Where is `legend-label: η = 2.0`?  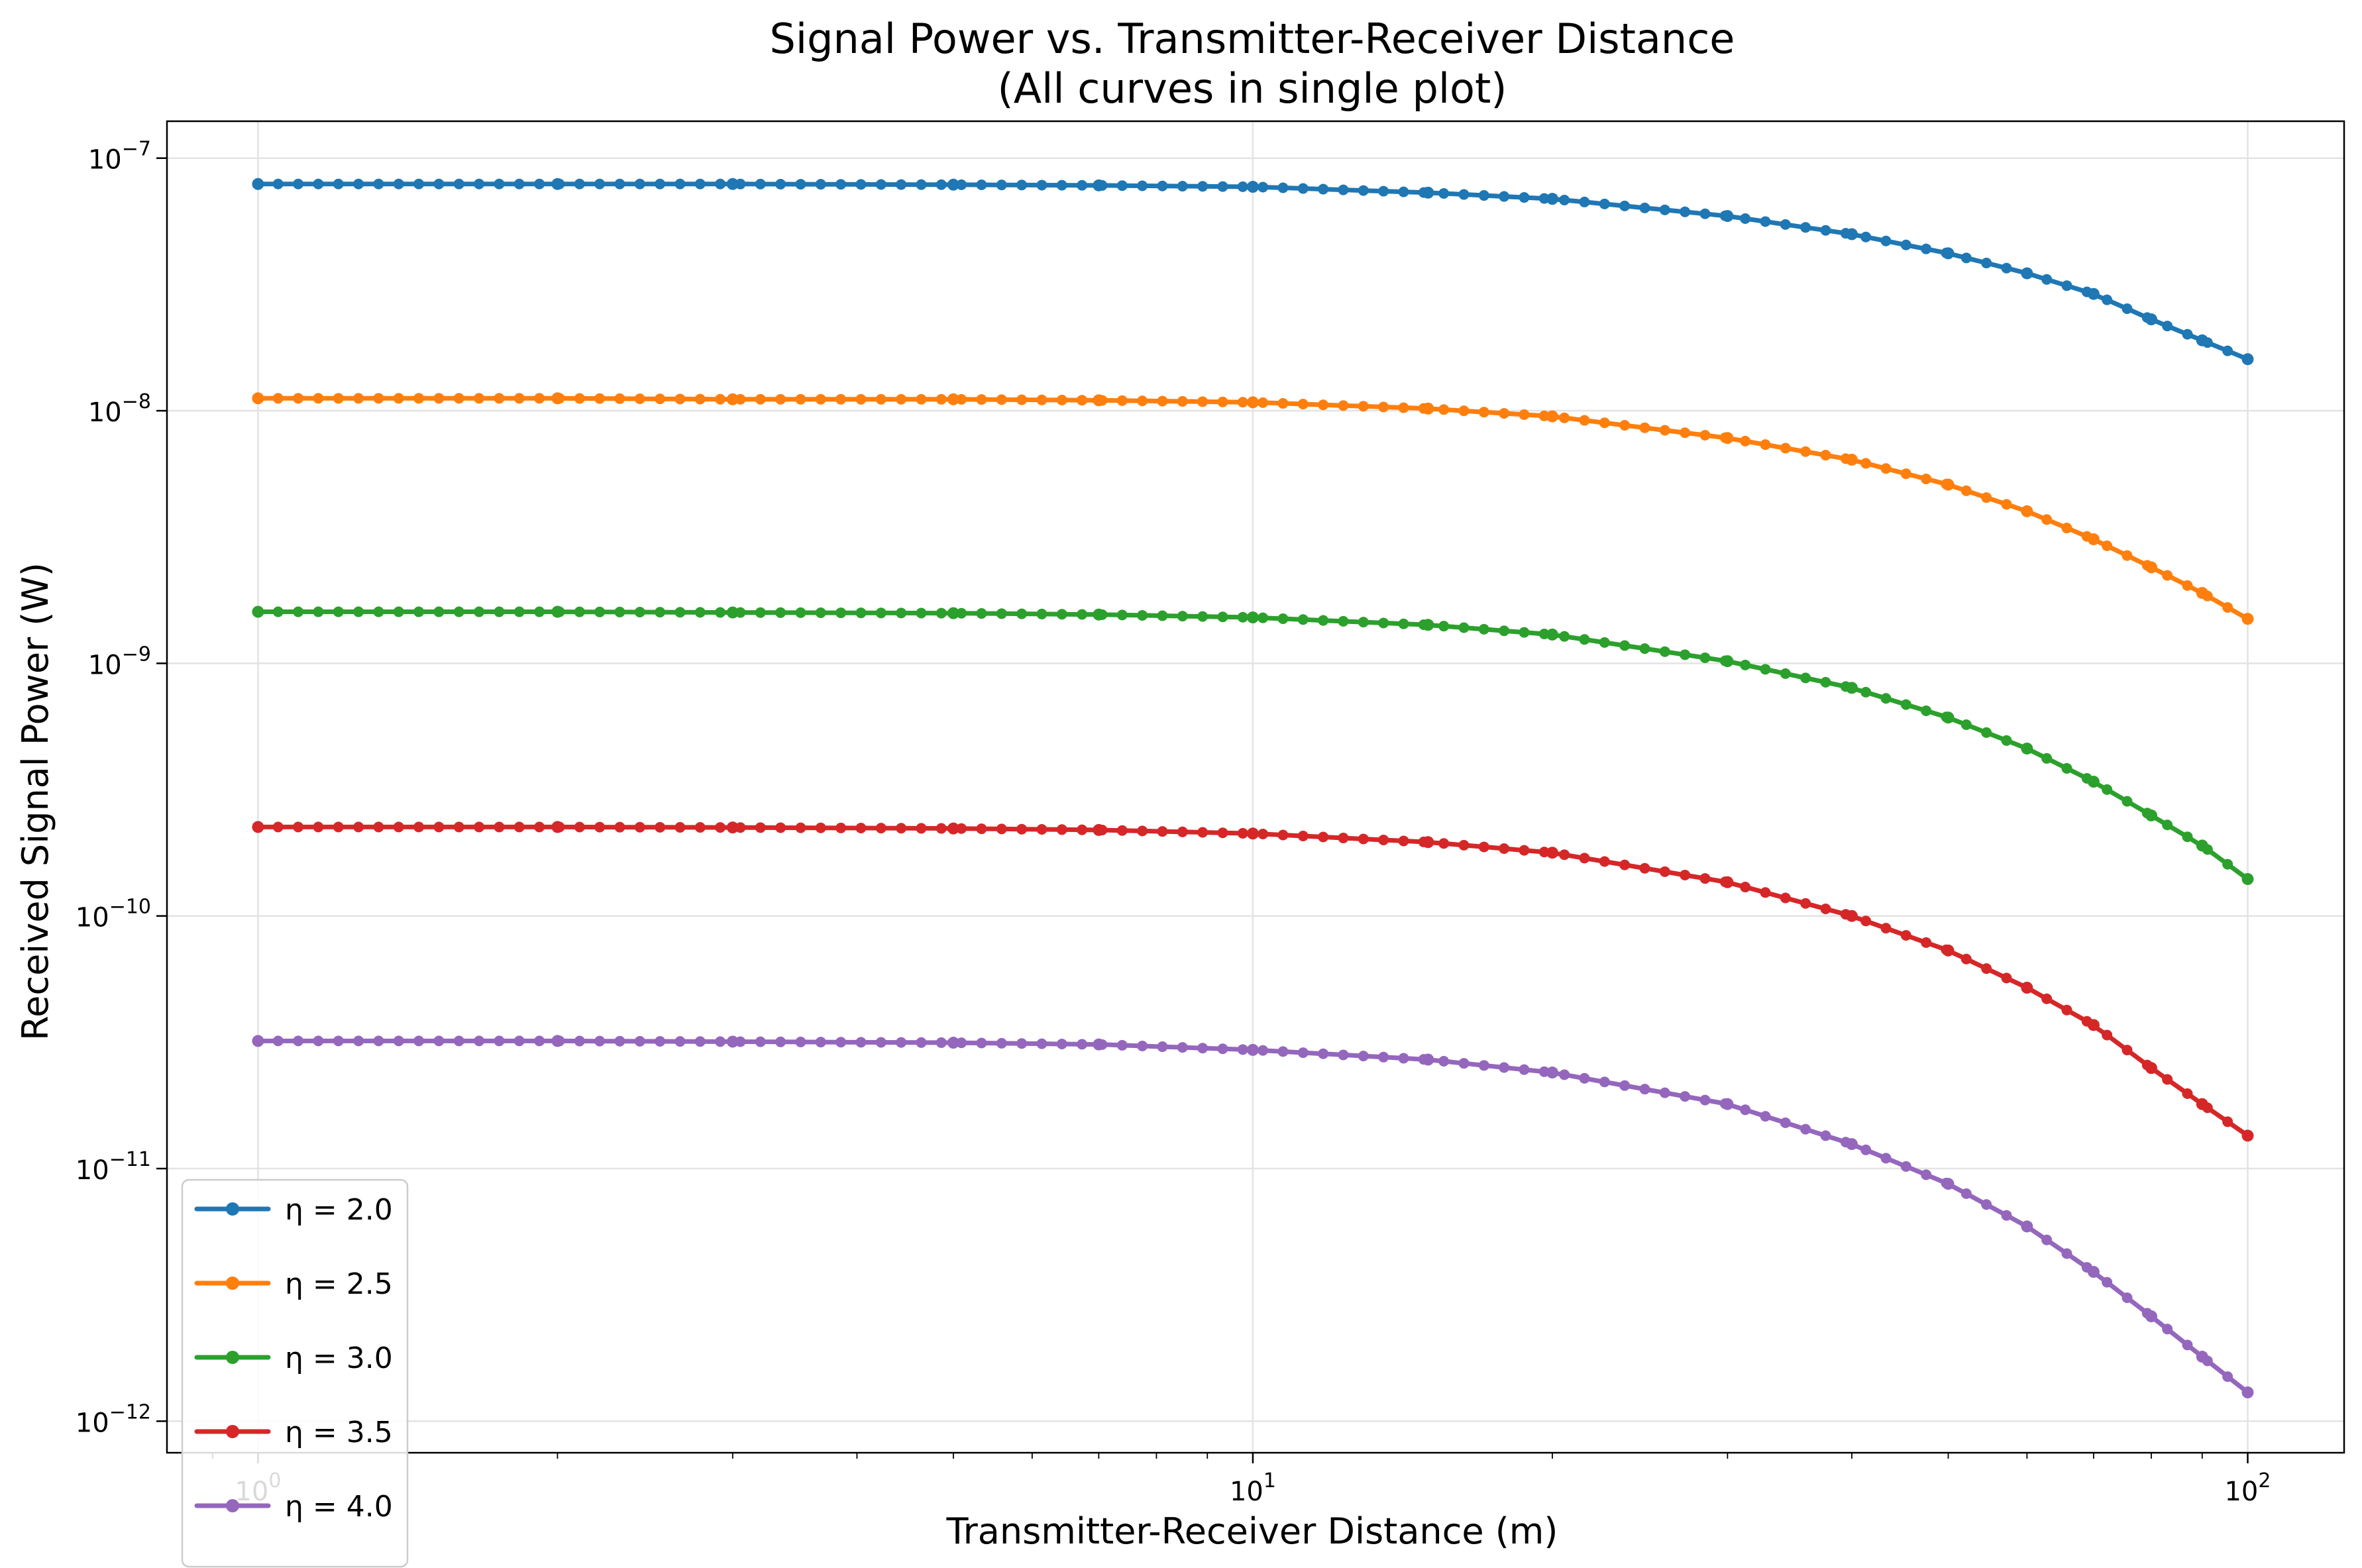 legend-label: η = 2.0 is located at coordinates (339, 1210).